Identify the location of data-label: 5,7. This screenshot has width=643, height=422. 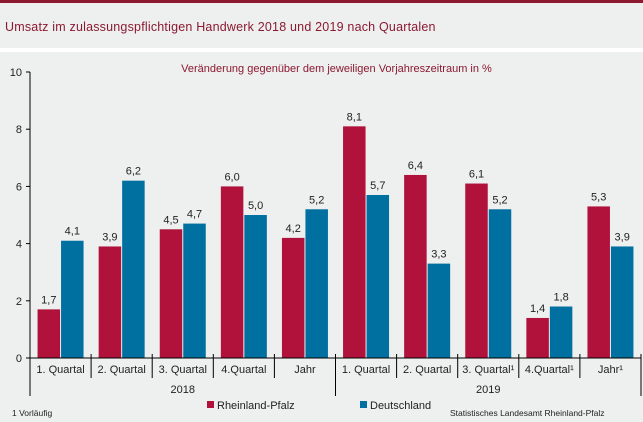
(377, 186).